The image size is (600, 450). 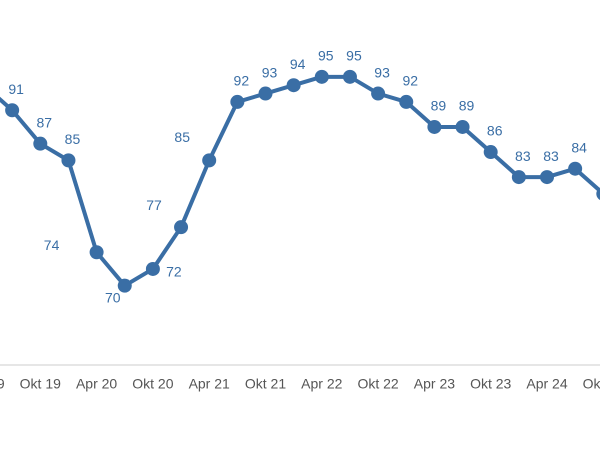 I want to click on data-label: 94, so click(x=298, y=64).